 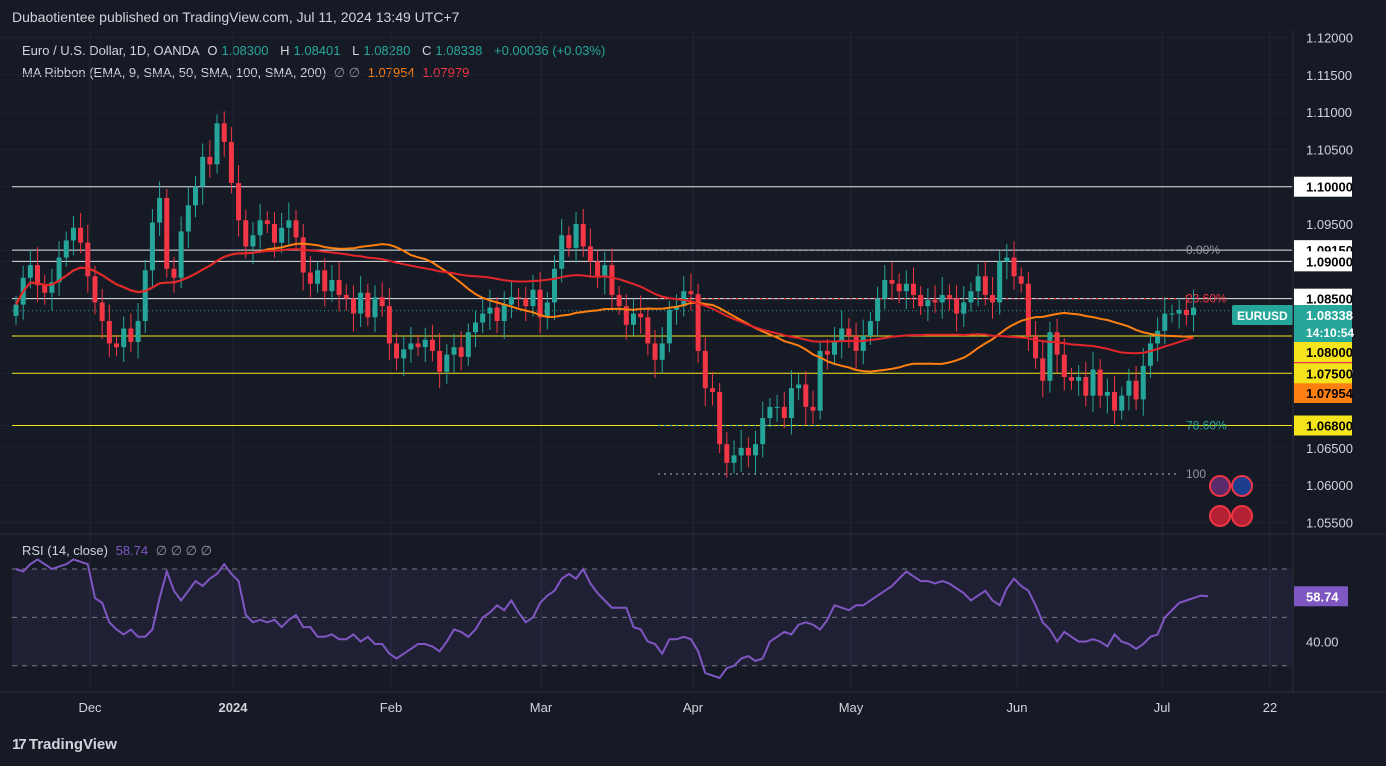 What do you see at coordinates (1242, 486) in the screenshot?
I see `eu-flag-icon` at bounding box center [1242, 486].